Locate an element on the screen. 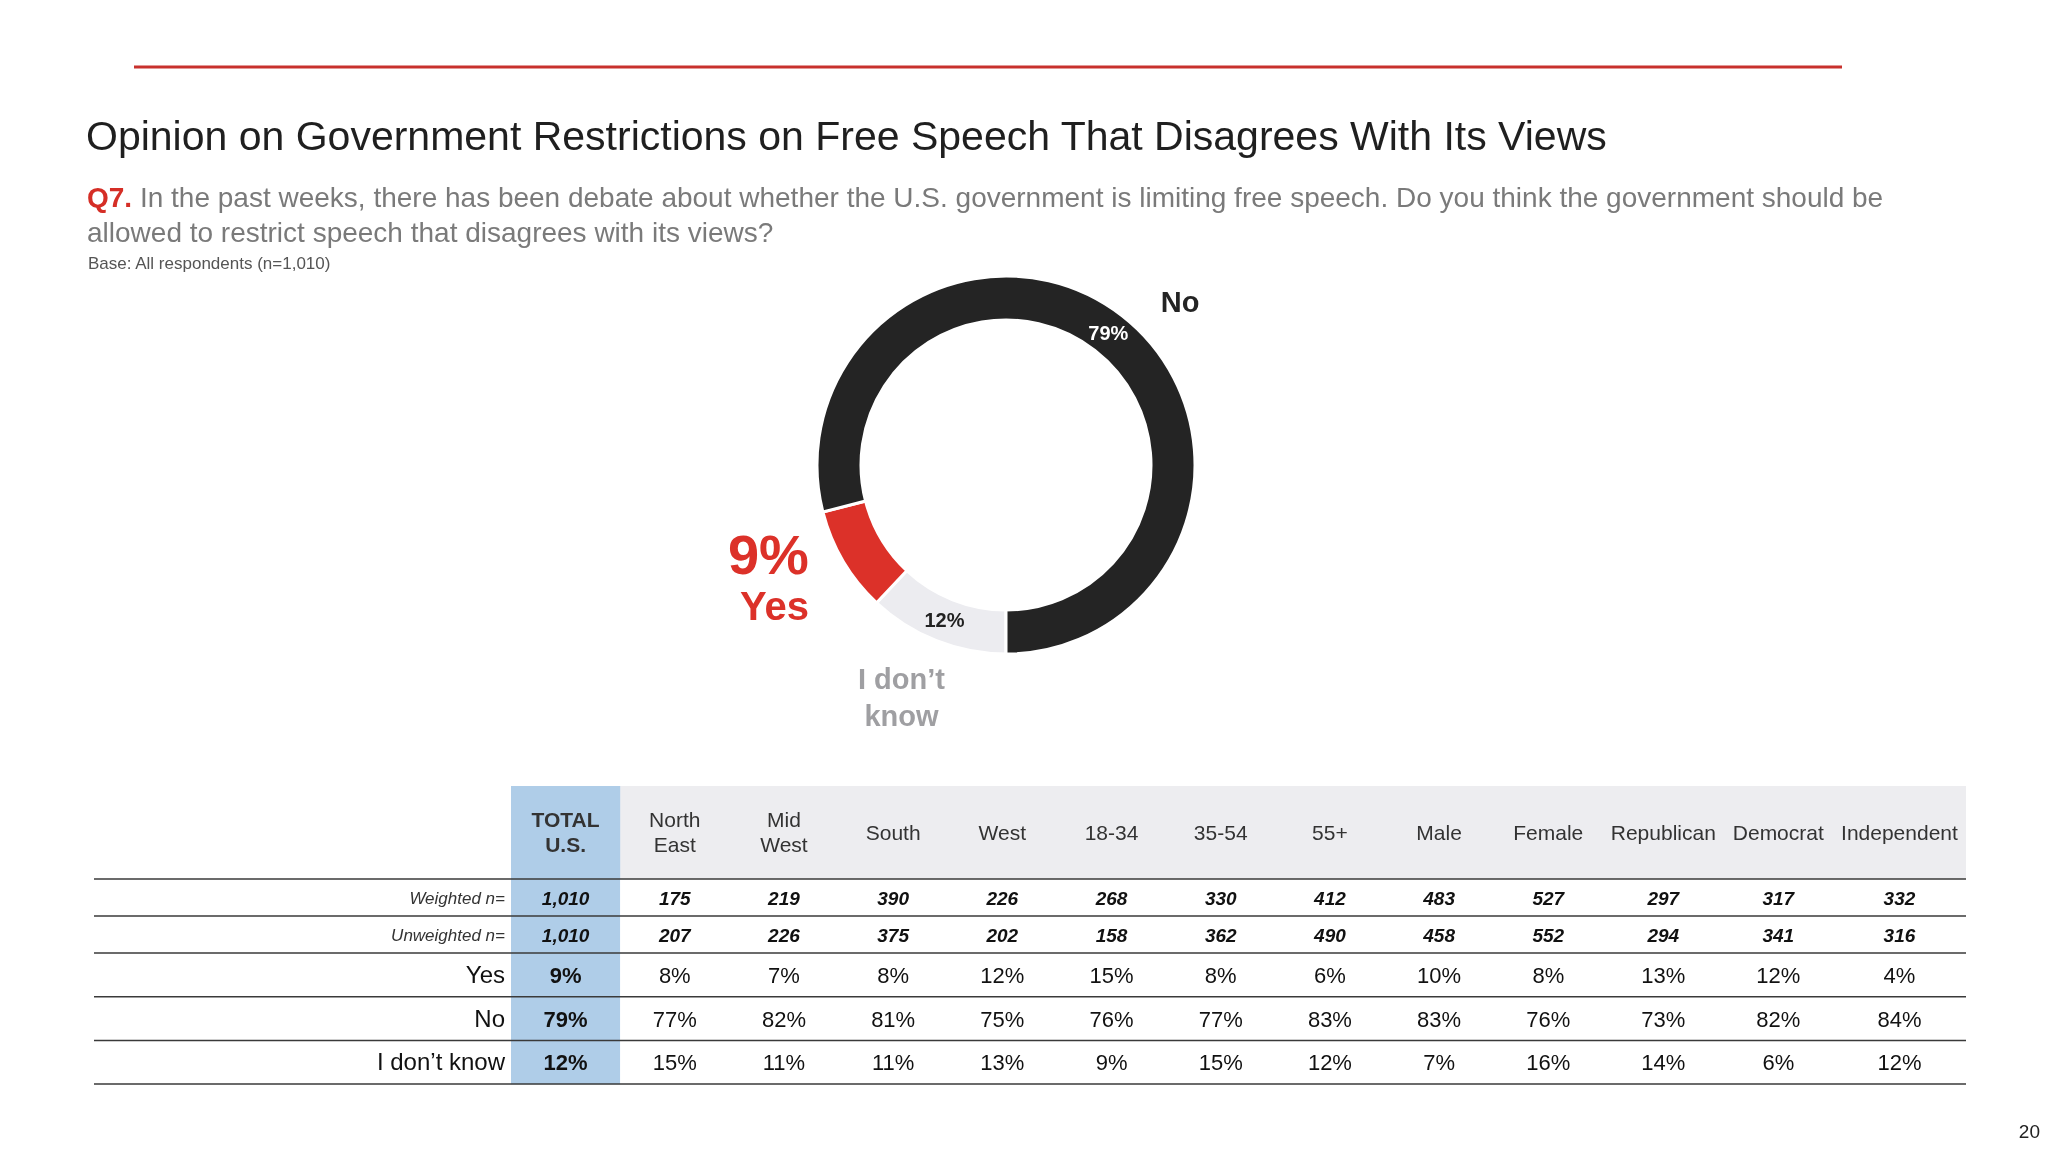 The image size is (2048, 1151). data-label: 73% is located at coordinates (1663, 1019).